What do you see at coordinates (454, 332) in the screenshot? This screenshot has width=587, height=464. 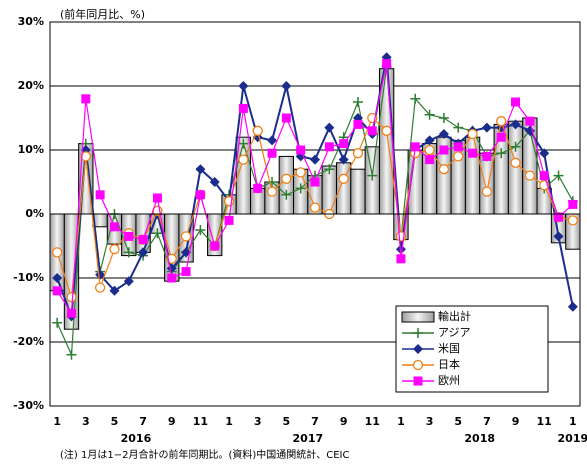 I see `legend-label: アジア` at bounding box center [454, 332].